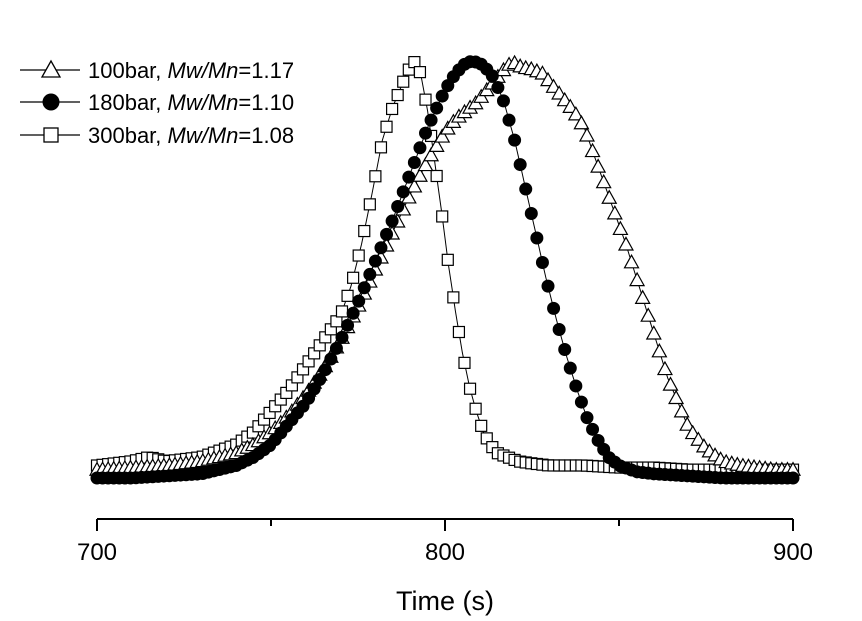 This screenshot has width=862, height=621. Describe the element at coordinates (97, 552) in the screenshot. I see `x-tick-label: 700` at that location.